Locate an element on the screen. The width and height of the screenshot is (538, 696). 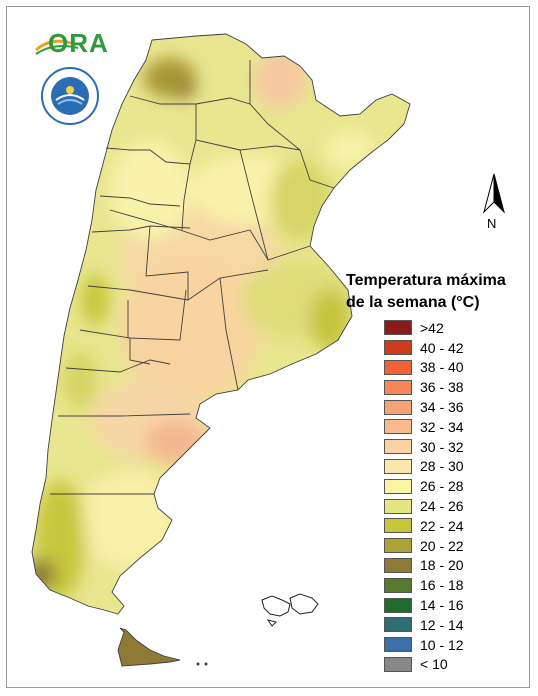
legend-item: 34 - 36 is located at coordinates (424, 407).